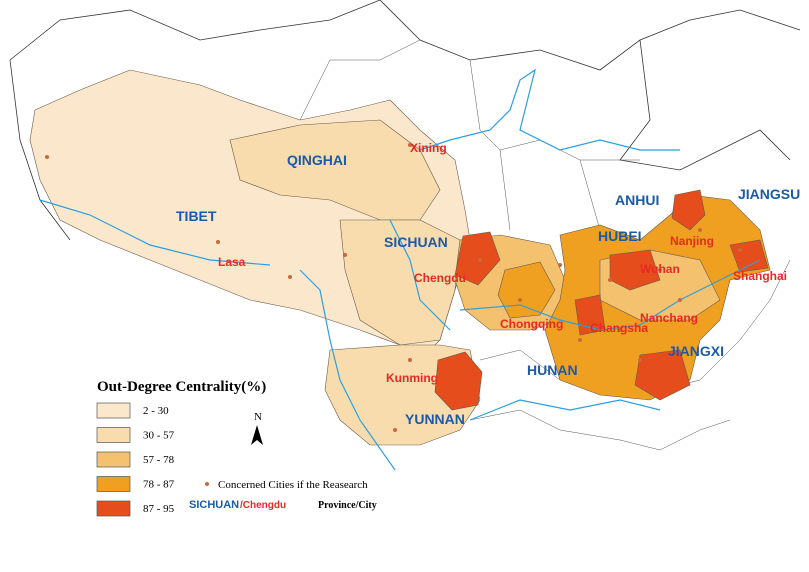  I want to click on city-label: Xining, so click(428, 148).